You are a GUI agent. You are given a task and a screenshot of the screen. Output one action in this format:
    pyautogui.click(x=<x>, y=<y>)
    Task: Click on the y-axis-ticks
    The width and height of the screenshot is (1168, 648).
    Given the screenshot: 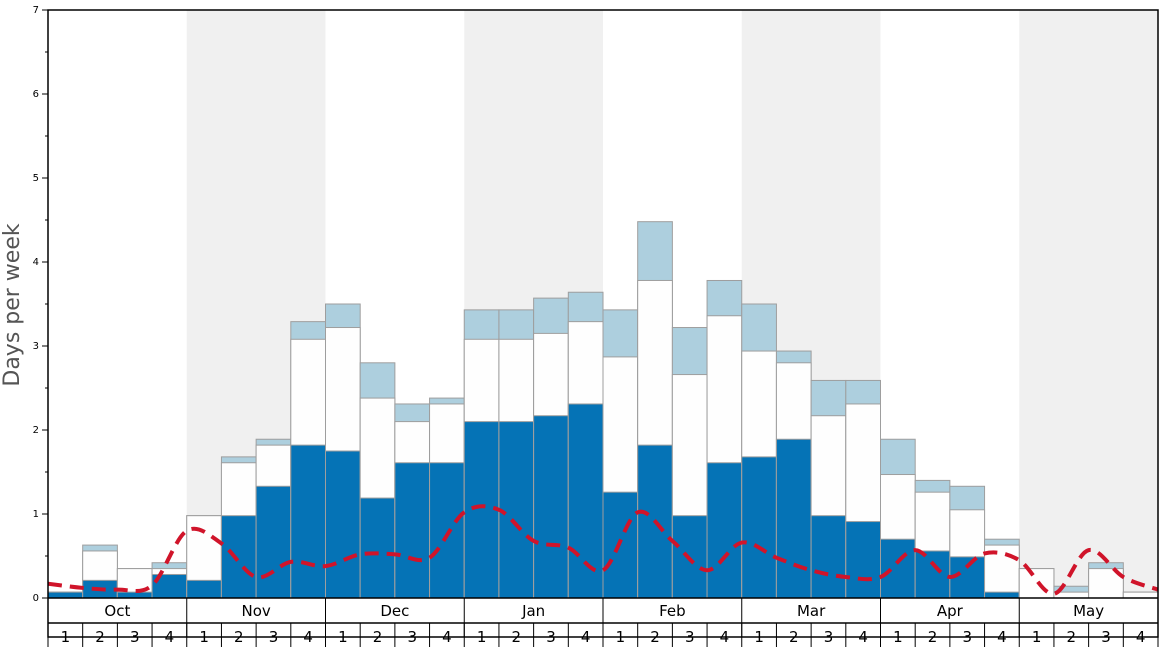 What is the action you would take?
    pyautogui.click(x=45, y=304)
    